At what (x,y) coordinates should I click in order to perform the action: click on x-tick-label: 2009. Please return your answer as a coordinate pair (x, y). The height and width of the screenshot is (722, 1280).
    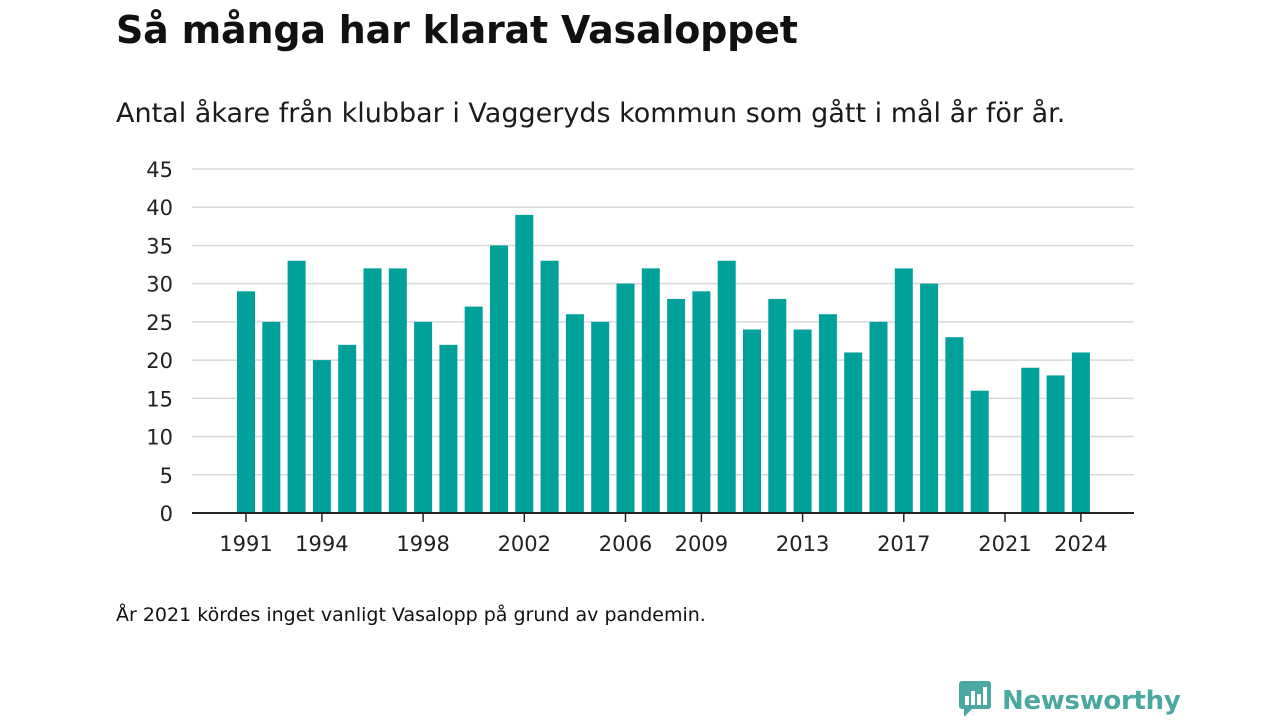
    Looking at the image, I should click on (701, 544).